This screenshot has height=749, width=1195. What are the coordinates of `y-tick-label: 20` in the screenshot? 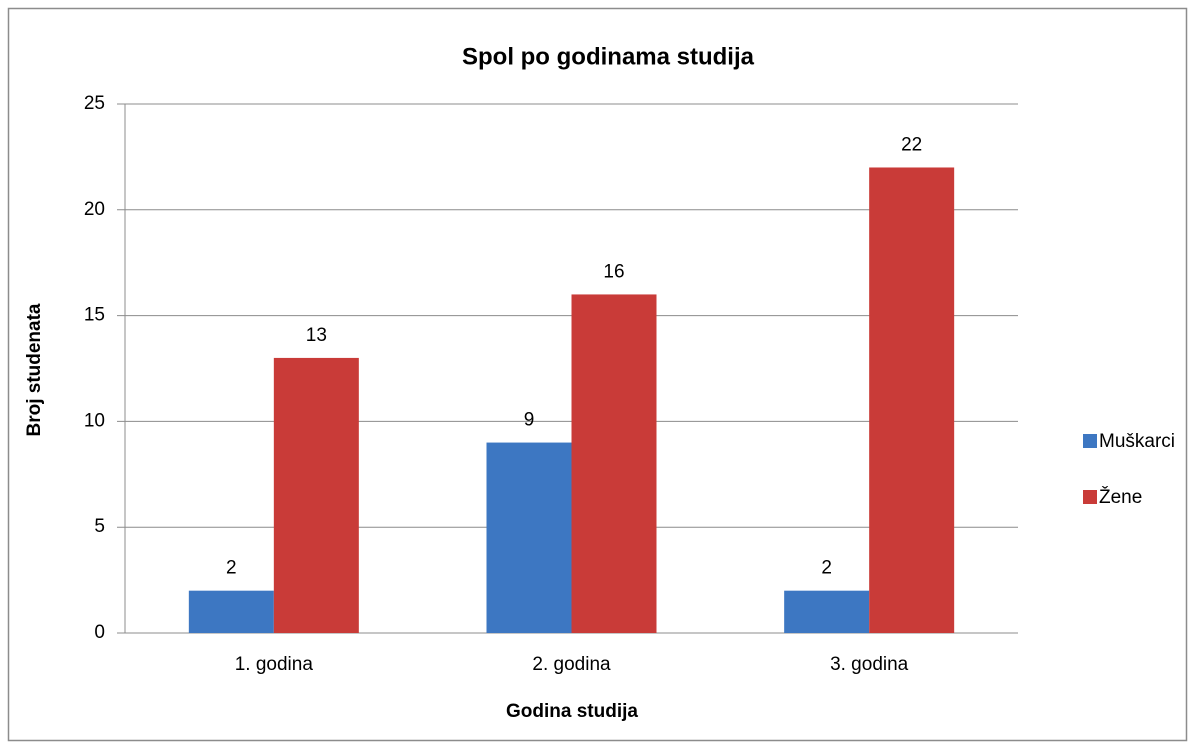 It's located at (94, 209).